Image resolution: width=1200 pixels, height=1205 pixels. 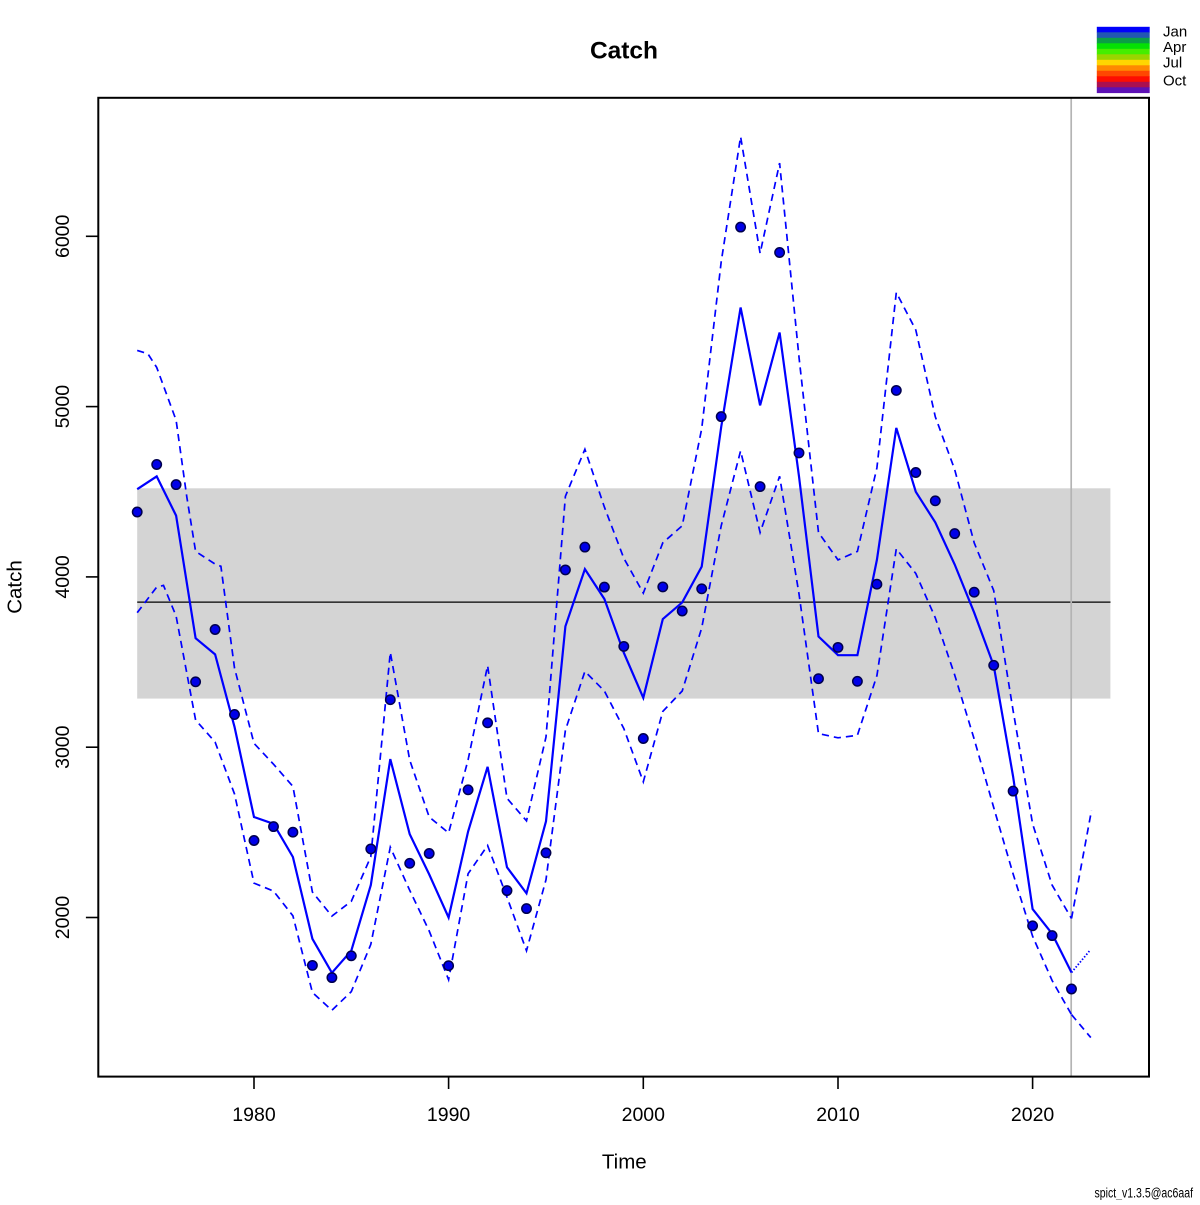 I want to click on svg-text: 5000, so click(x=63, y=407).